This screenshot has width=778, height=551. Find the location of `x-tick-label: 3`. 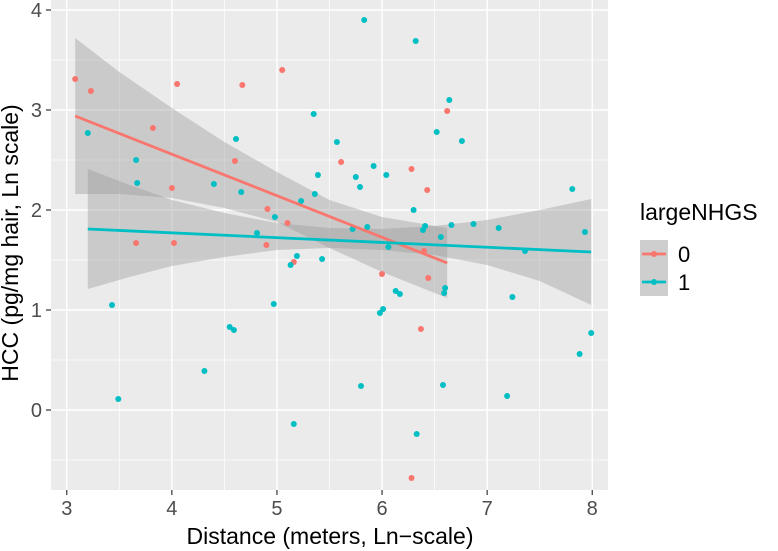

x-tick-label: 3 is located at coordinates (66, 509).